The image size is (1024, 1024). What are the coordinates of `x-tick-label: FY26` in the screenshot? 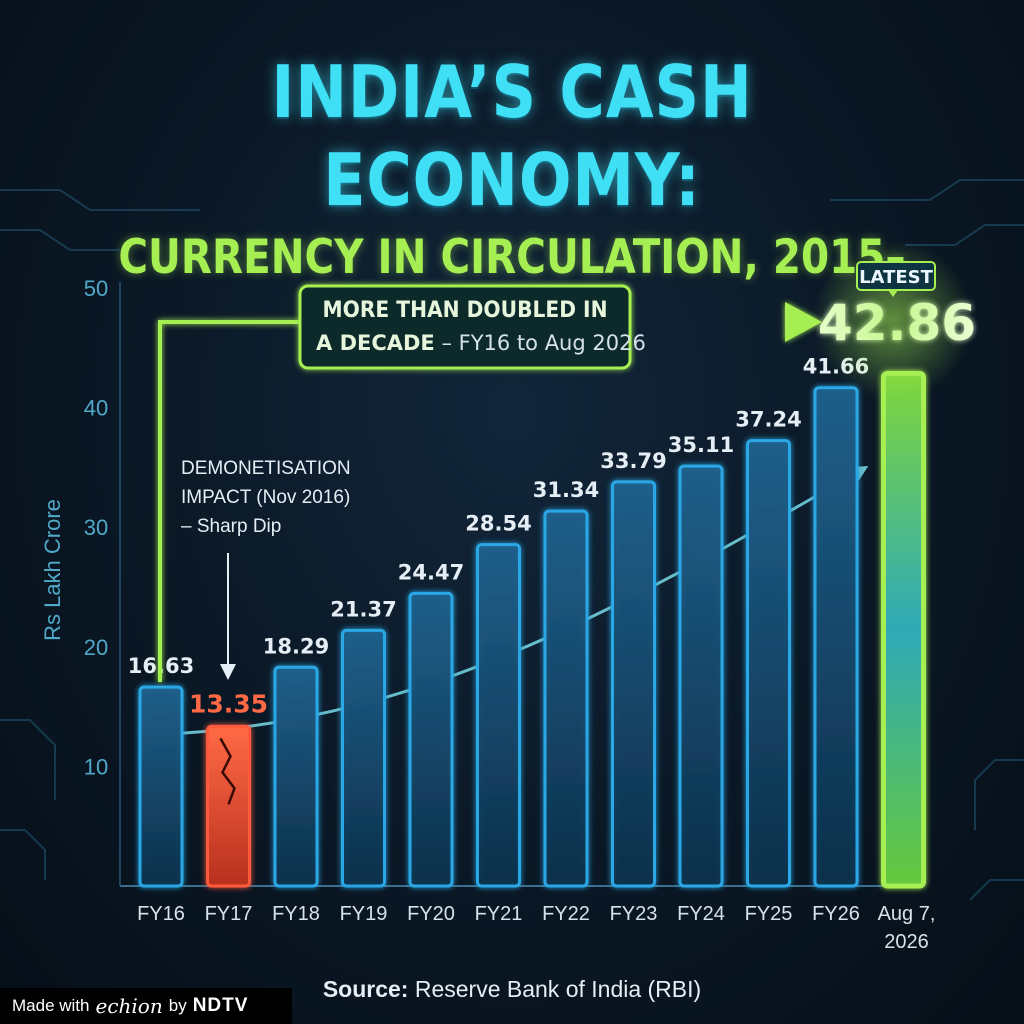 It's located at (836, 914).